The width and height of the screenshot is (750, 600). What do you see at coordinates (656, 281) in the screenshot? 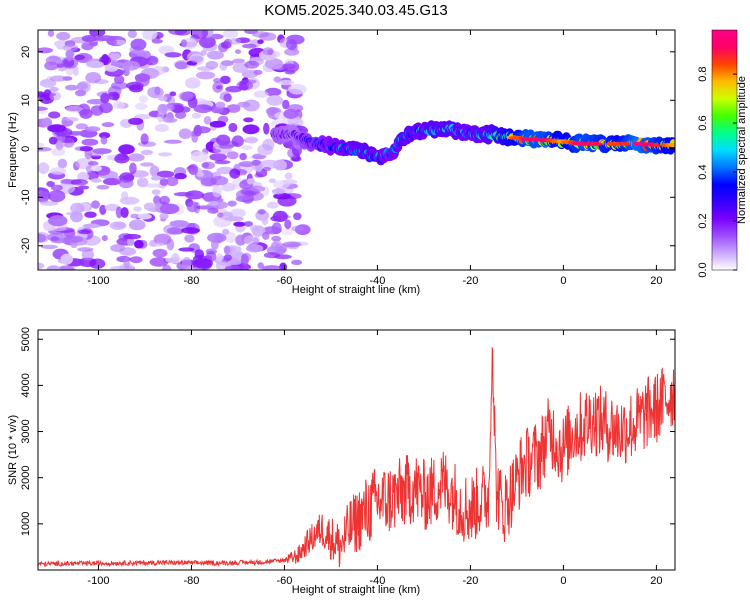
I see `x-tick-label: 20` at bounding box center [656, 281].